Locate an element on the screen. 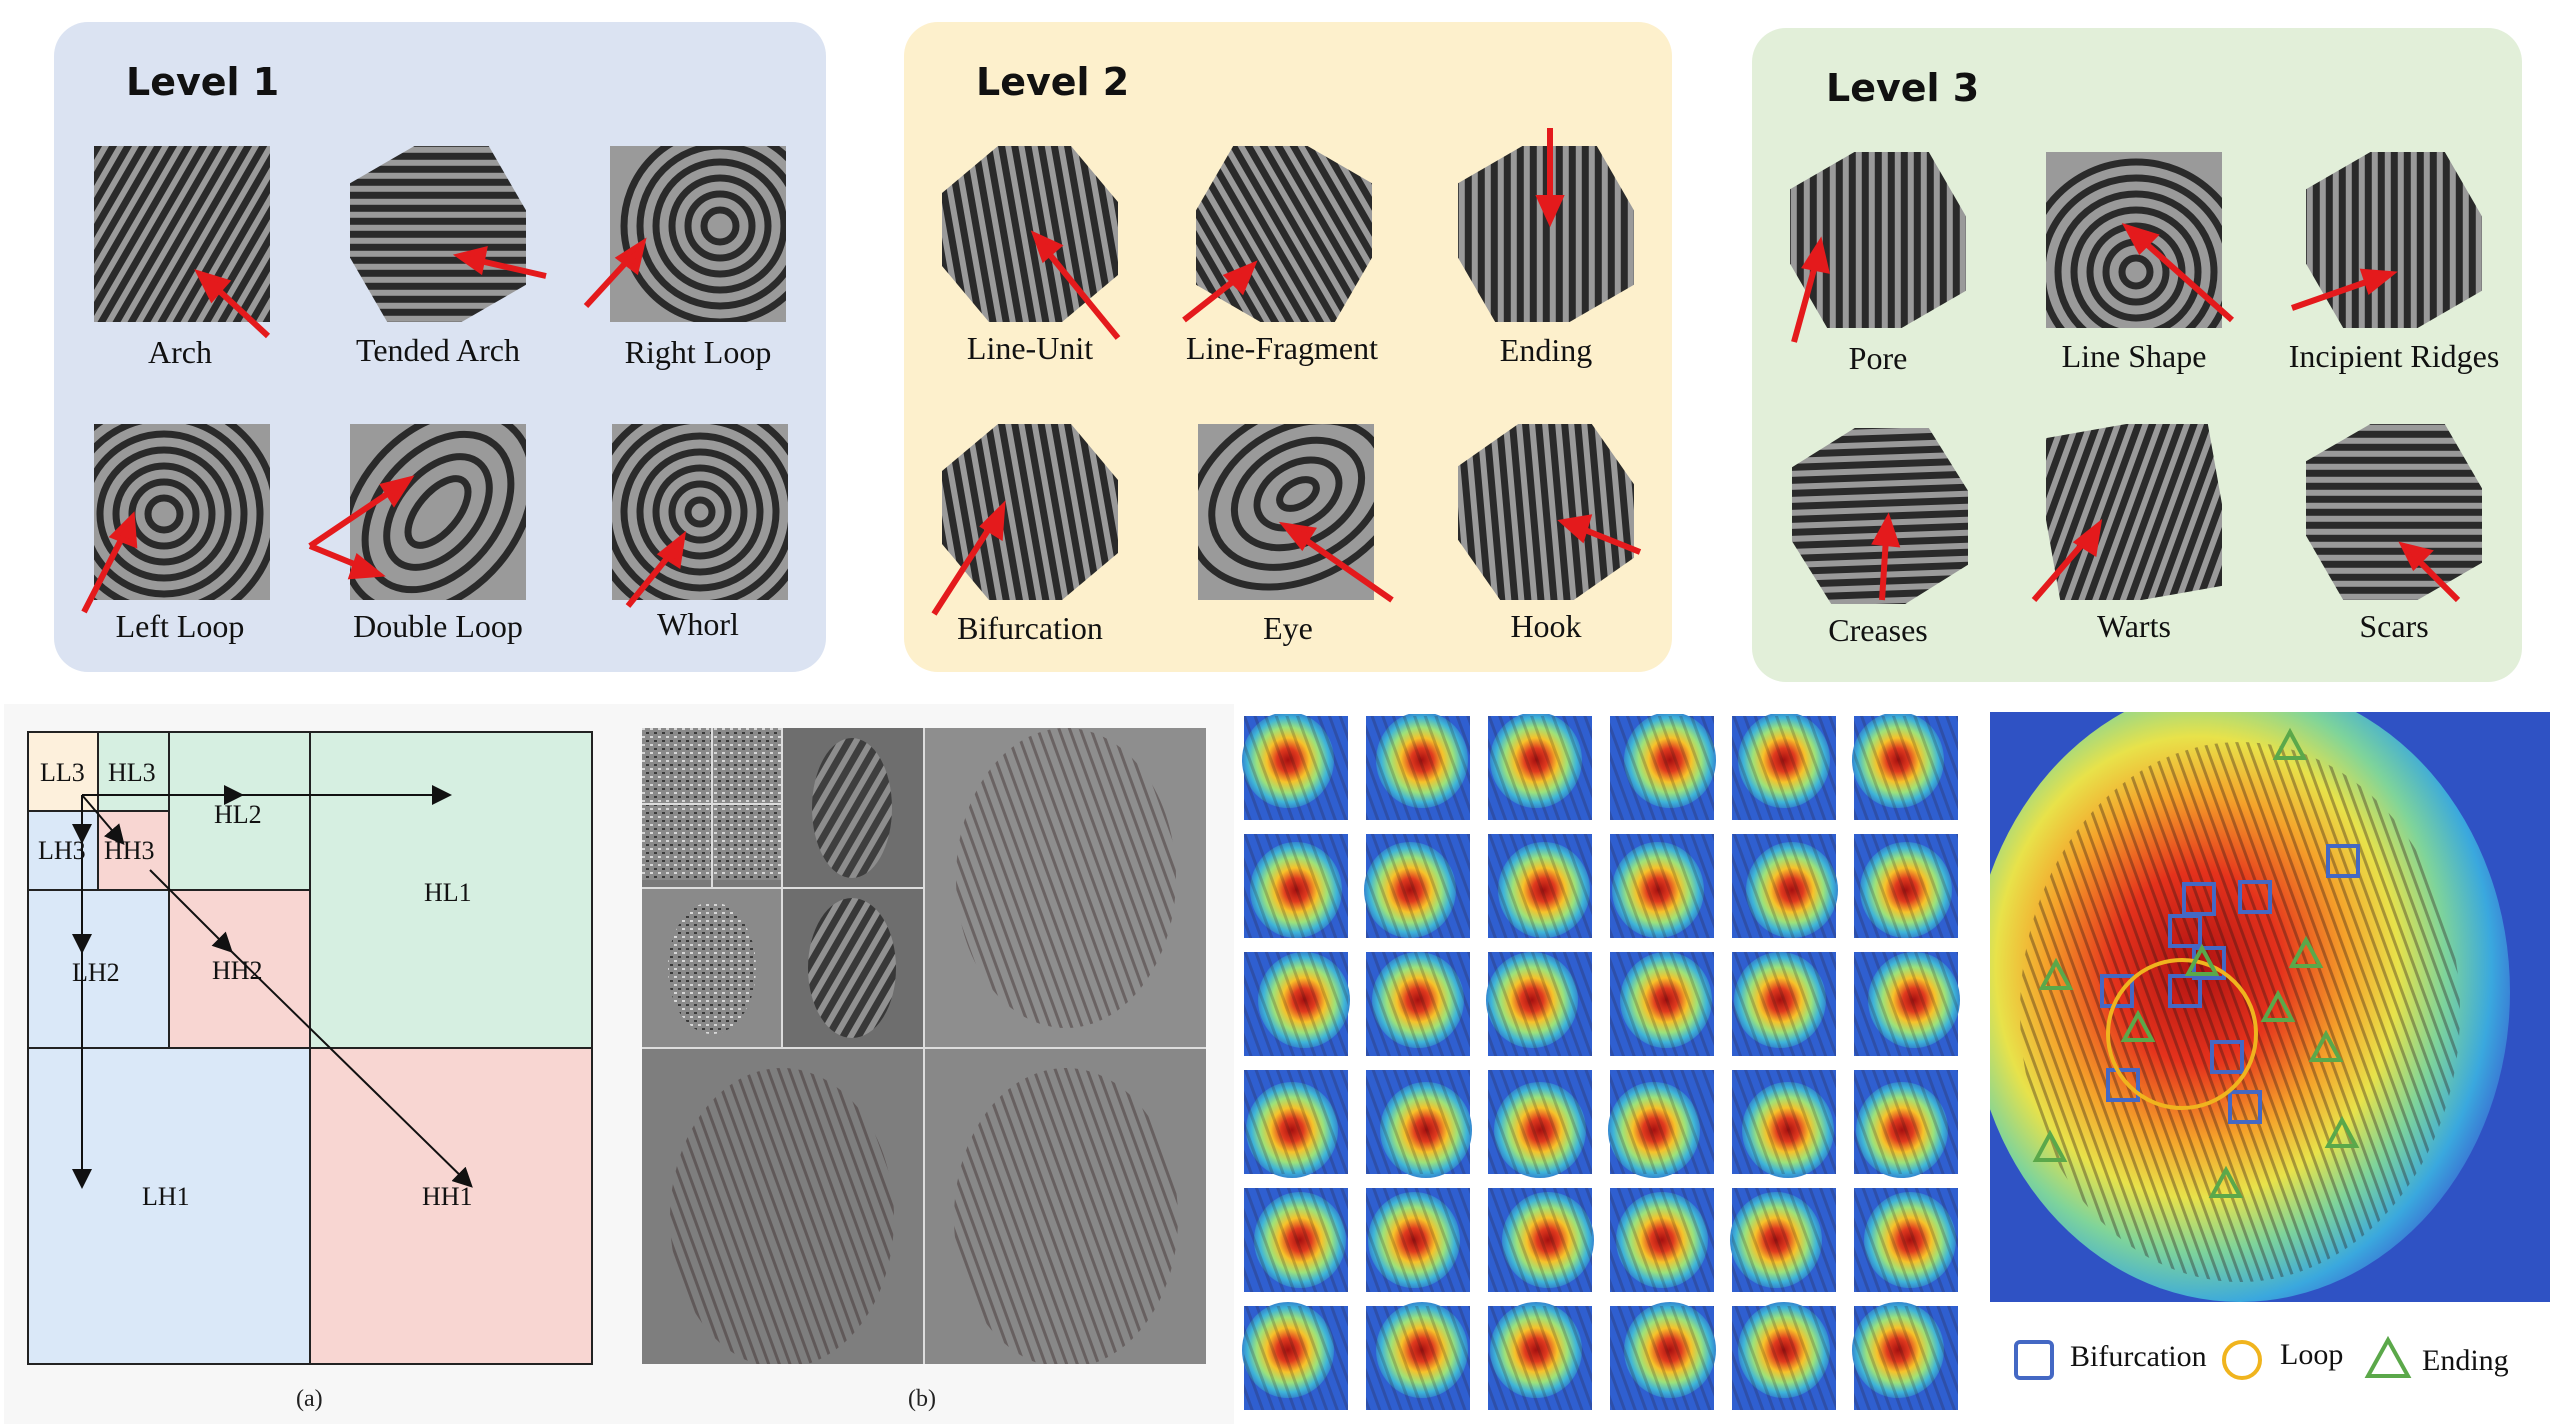  fingerprint-whorl is located at coordinates (700, 512).